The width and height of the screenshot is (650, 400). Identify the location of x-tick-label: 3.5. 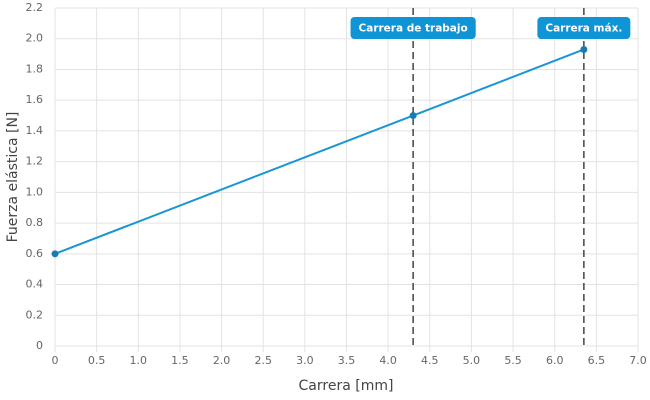
(347, 360).